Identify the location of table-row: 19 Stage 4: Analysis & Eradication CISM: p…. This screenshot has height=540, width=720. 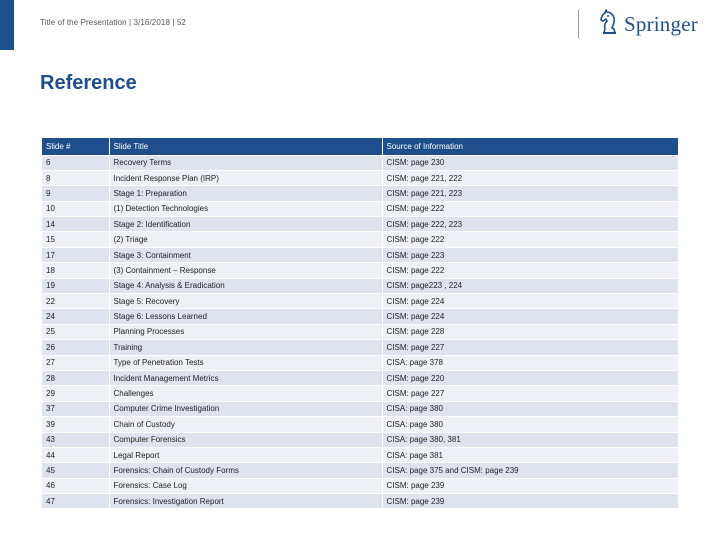
(360, 286).